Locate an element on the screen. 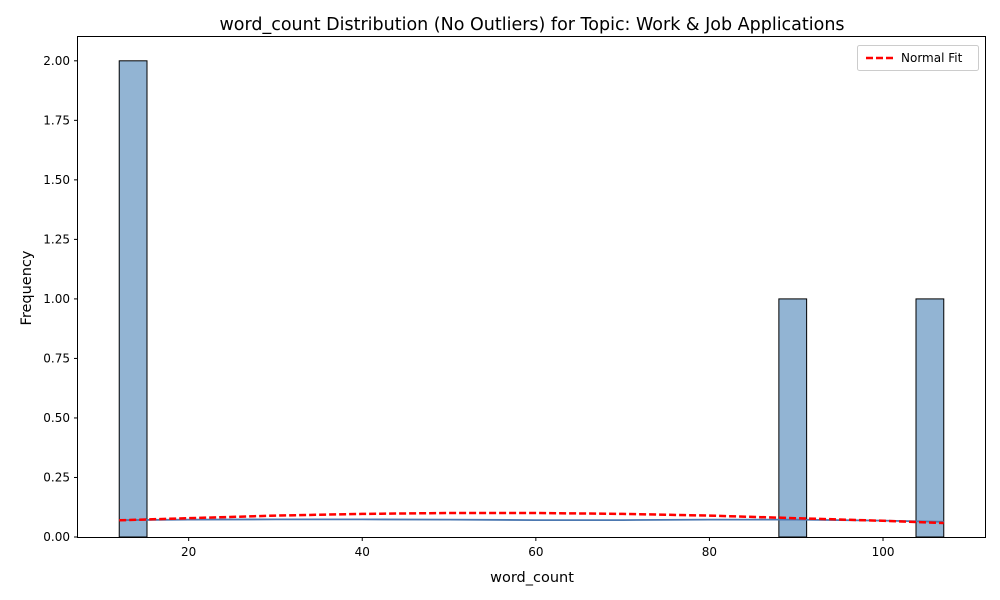 The width and height of the screenshot is (1000, 600). x-axis: 20 40 60 80 100 is located at coordinates (537, 548).